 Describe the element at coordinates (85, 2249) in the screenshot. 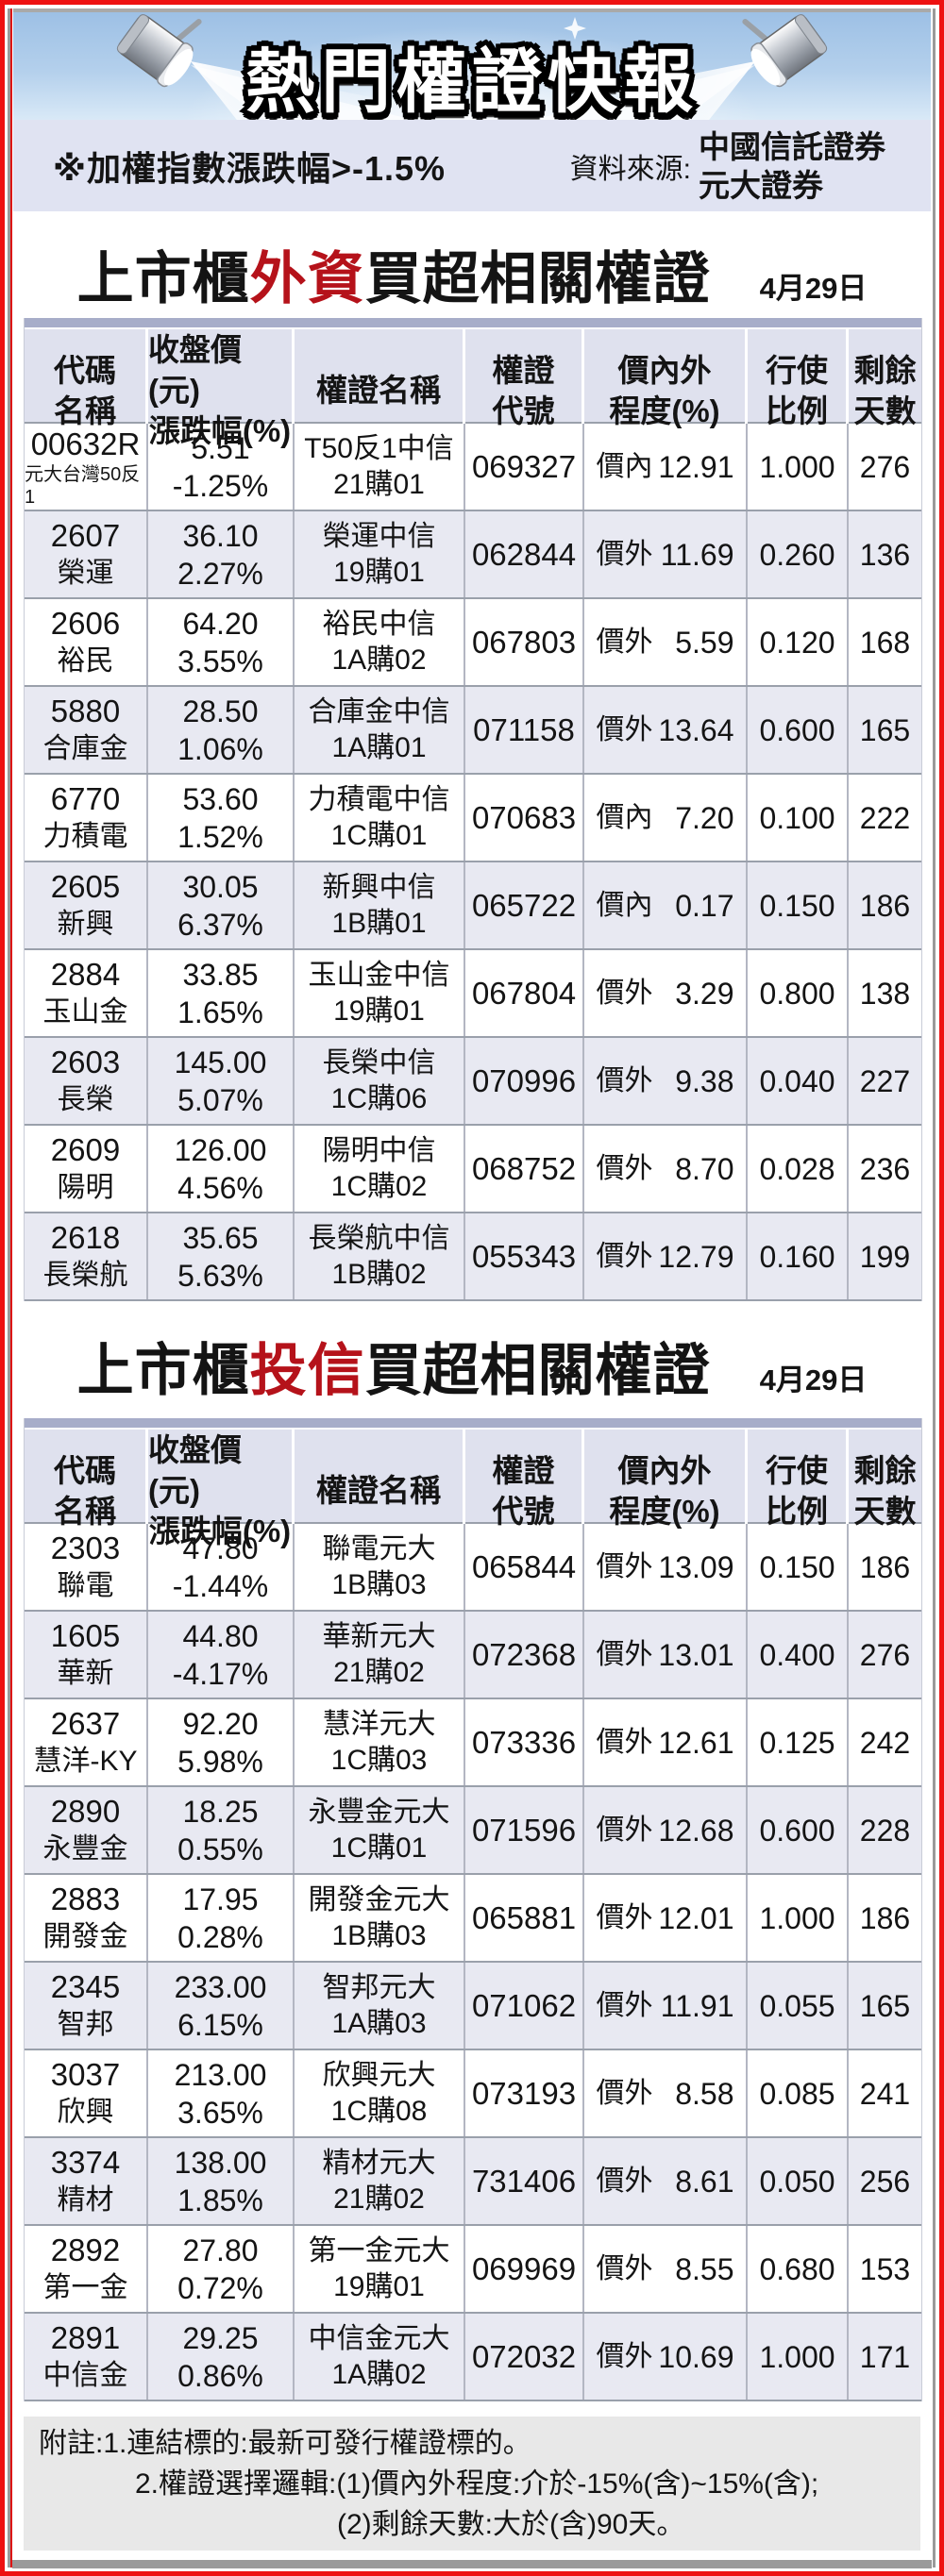

I see `stock-code: 2892` at that location.